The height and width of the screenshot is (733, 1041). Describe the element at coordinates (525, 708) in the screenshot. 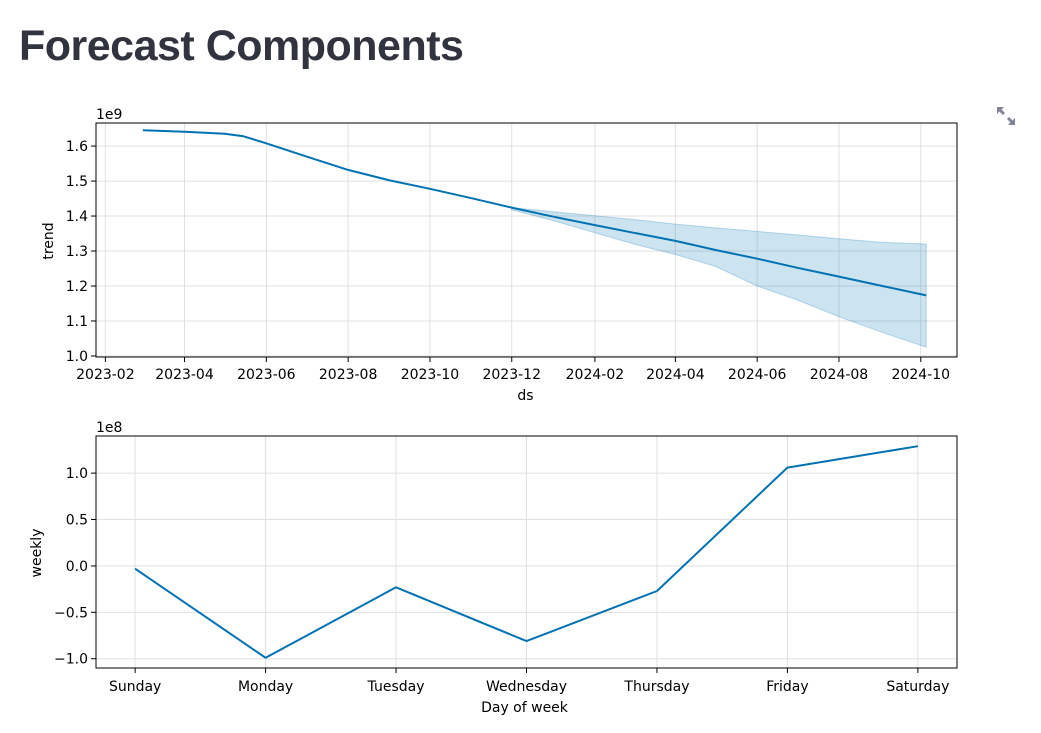

I see `weekly-x-axis-label: Day of week` at that location.